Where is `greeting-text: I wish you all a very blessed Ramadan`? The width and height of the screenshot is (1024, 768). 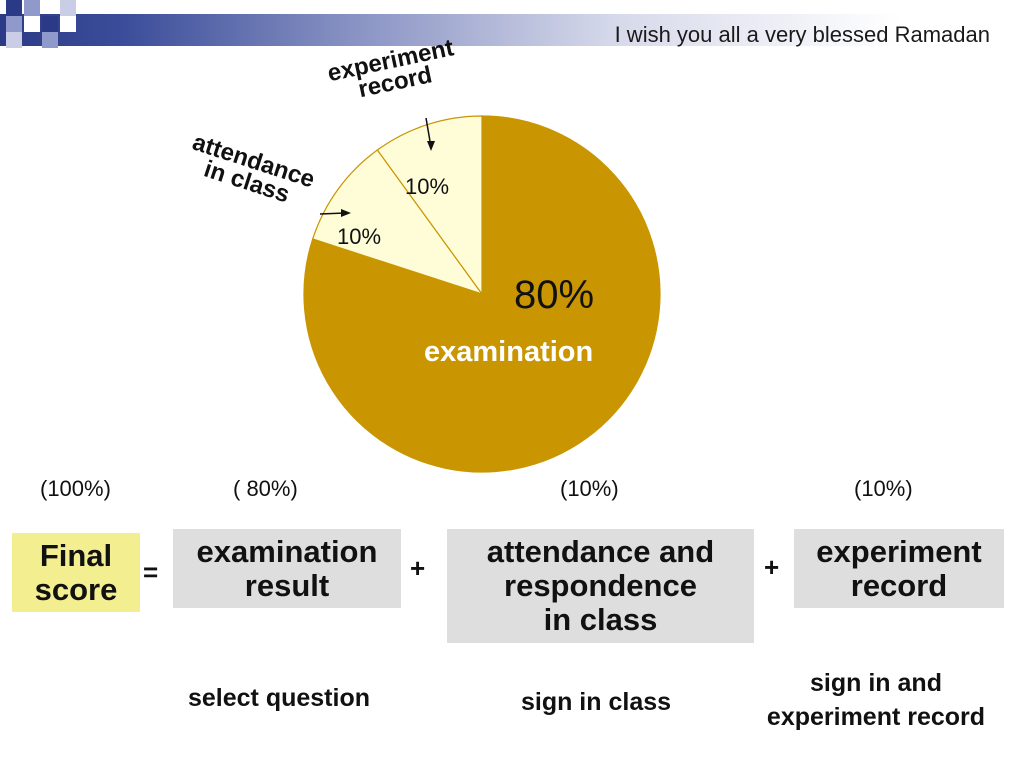 greeting-text: I wish you all a very blessed Ramadan is located at coordinates (802, 34).